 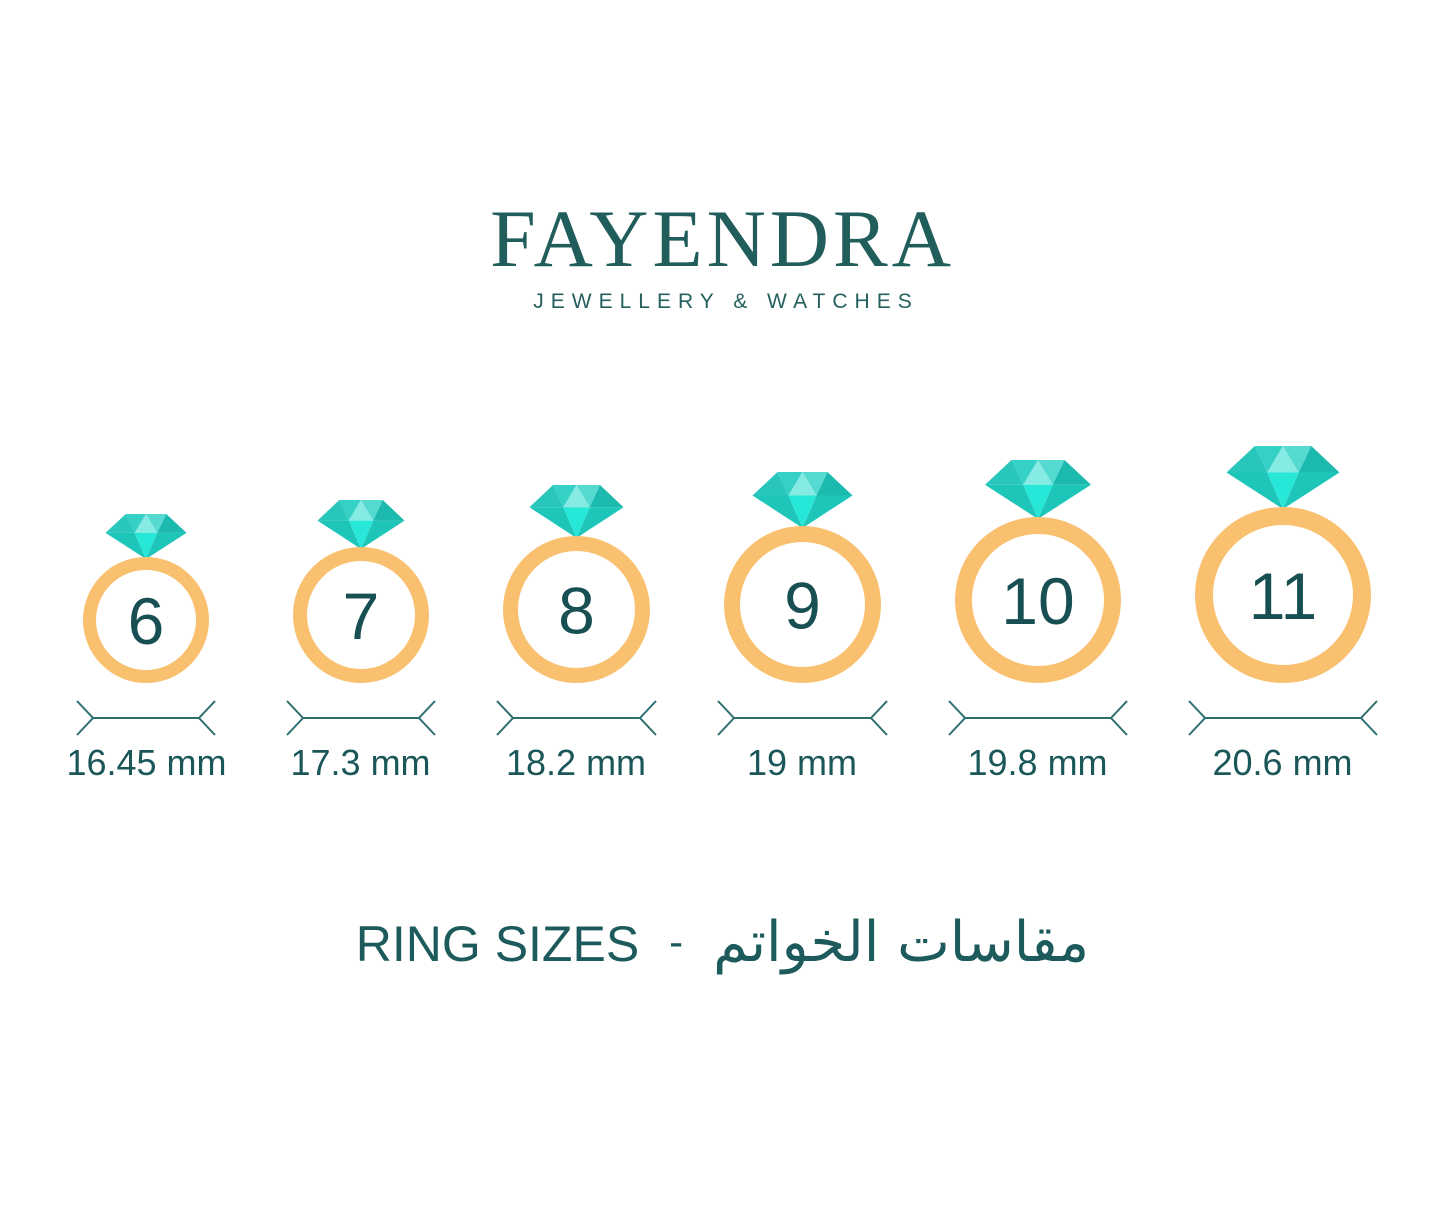 I want to click on ring-icon: 8, so click(x=576, y=584).